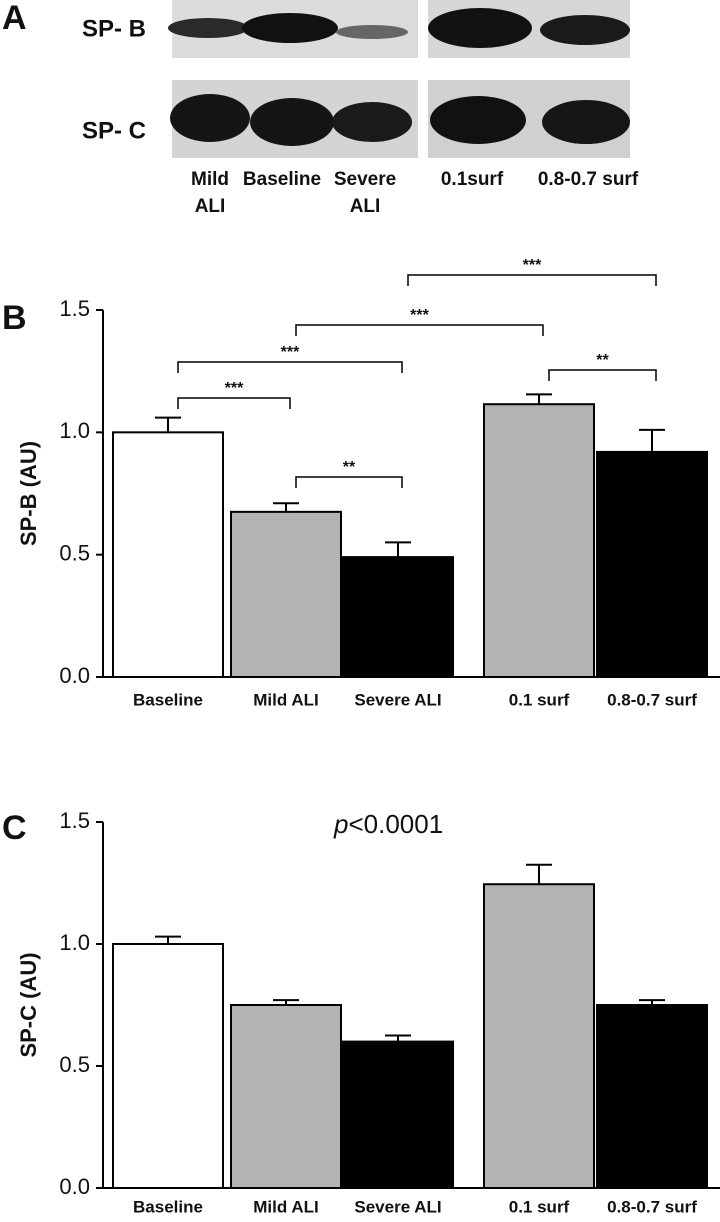 The height and width of the screenshot is (1222, 720). What do you see at coordinates (588, 179) in the screenshot?
I see `lane-label: 0.8-0.7 surf` at bounding box center [588, 179].